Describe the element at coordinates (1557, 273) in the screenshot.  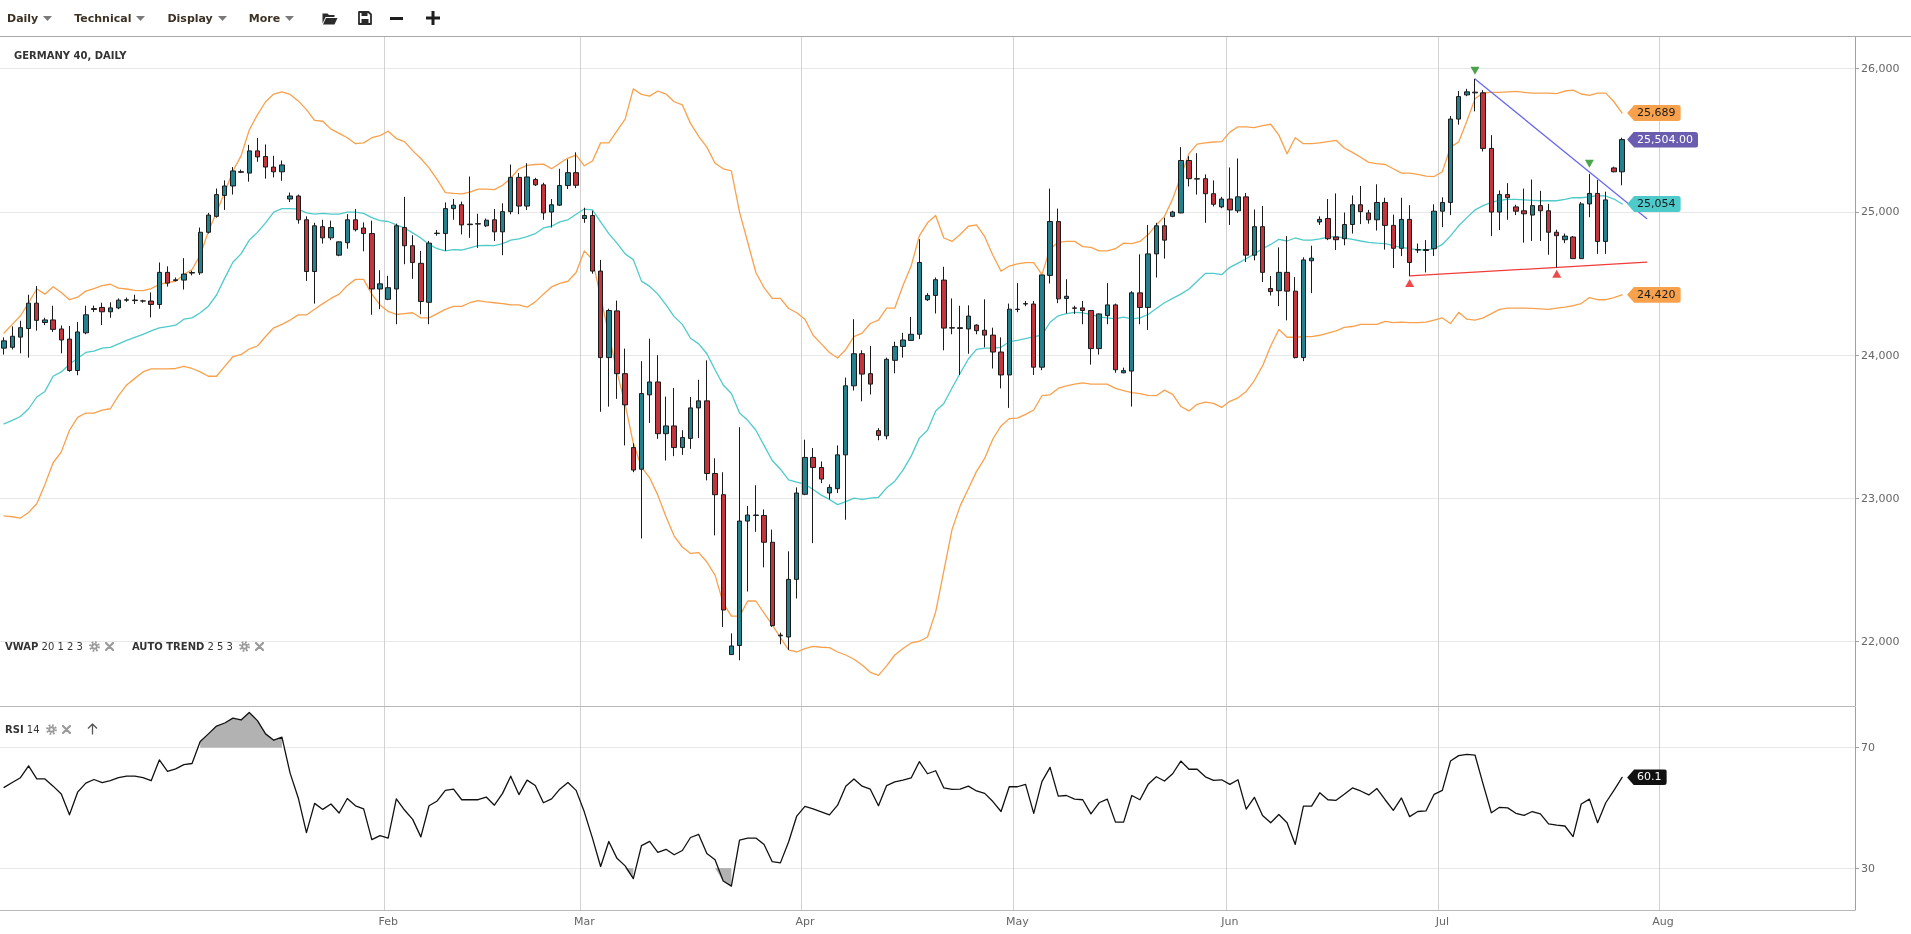
I see `point` at that location.